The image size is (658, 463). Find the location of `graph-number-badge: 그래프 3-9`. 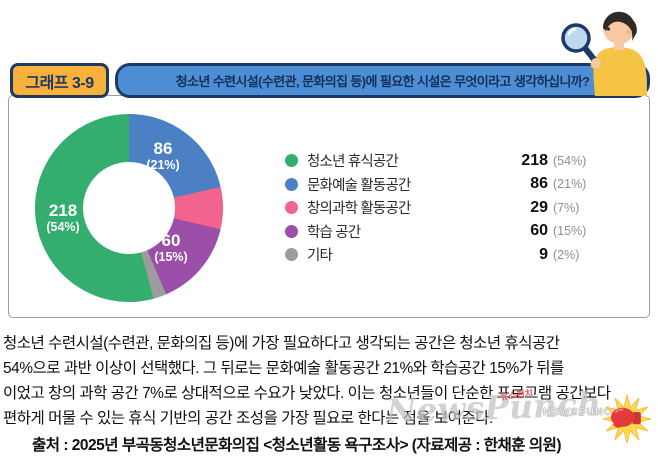

graph-number-badge: 그래프 3-9 is located at coordinates (59, 80).